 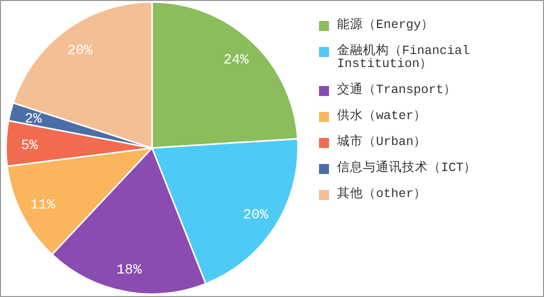 I want to click on legend-label: 能源（Energy）, so click(x=385, y=25).